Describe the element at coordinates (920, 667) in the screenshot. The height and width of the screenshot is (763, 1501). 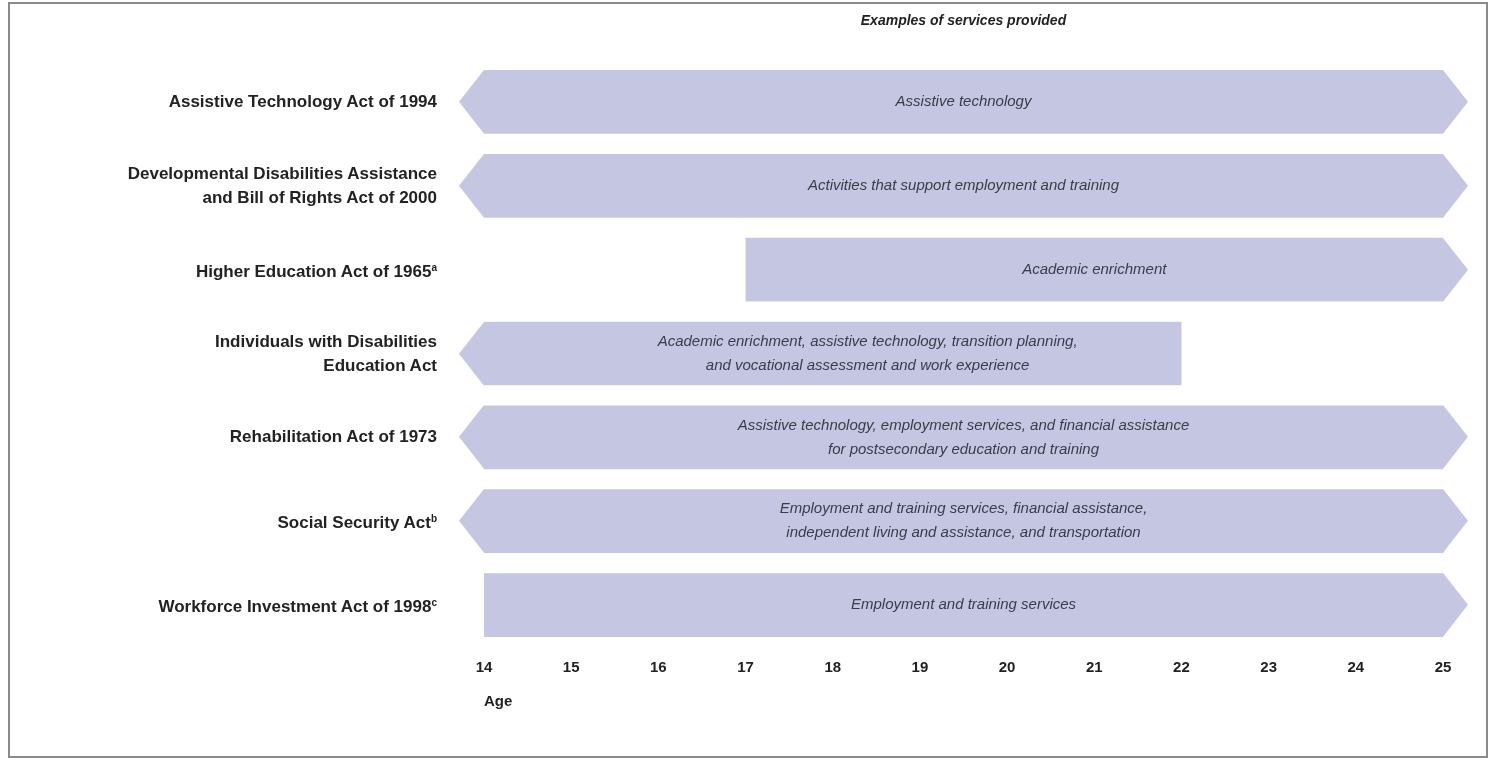
I see `x-tick-label: 19` at that location.